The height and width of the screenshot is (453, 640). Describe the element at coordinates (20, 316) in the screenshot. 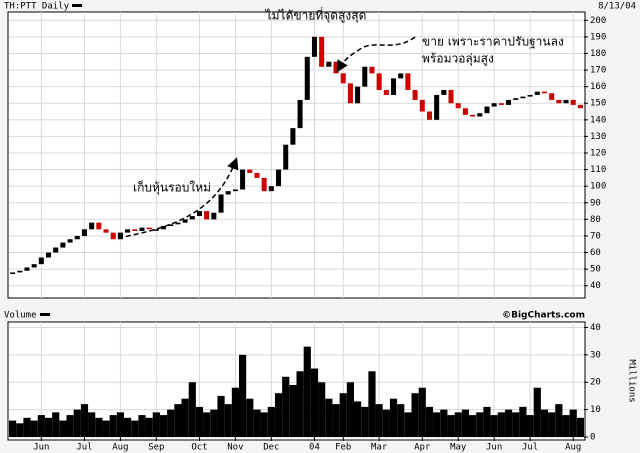

I see `volume-title: Volume` at that location.